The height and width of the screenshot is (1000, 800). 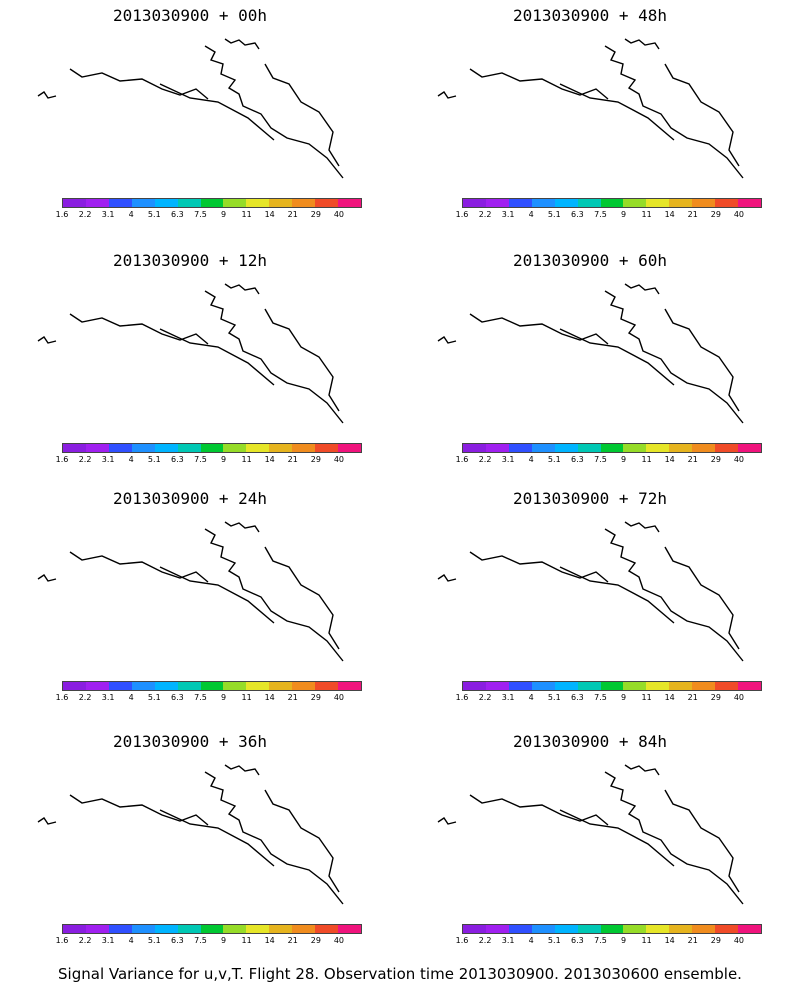 What do you see at coordinates (590, 834) in the screenshot?
I see `map-84h` at bounding box center [590, 834].